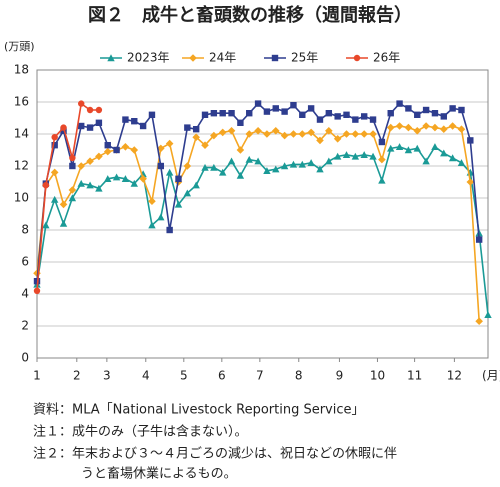 Image resolution: width=500 pixels, height=487 pixels. I want to click on x-tick-label: 1, so click(37, 376).